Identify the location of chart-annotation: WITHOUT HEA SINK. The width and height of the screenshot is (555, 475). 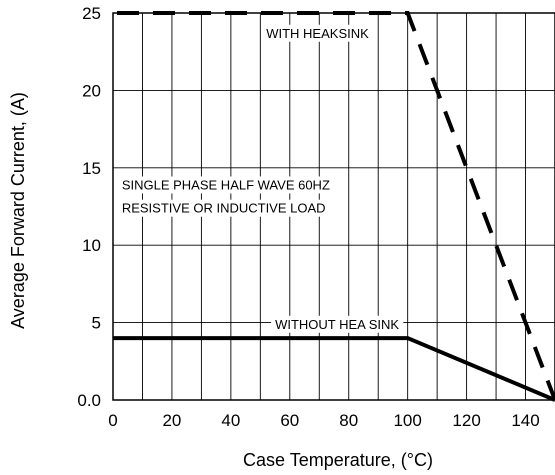
(337, 324).